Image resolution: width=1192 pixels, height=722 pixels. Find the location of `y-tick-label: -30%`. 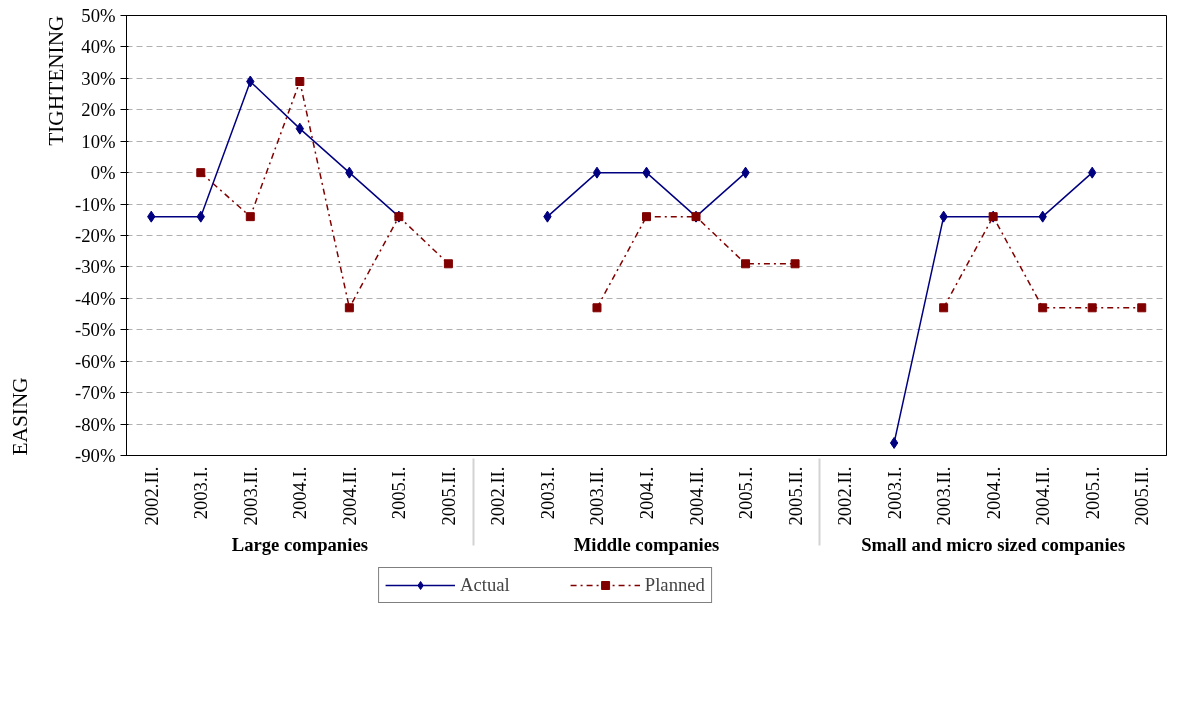

y-tick-label: -30% is located at coordinates (95, 267).